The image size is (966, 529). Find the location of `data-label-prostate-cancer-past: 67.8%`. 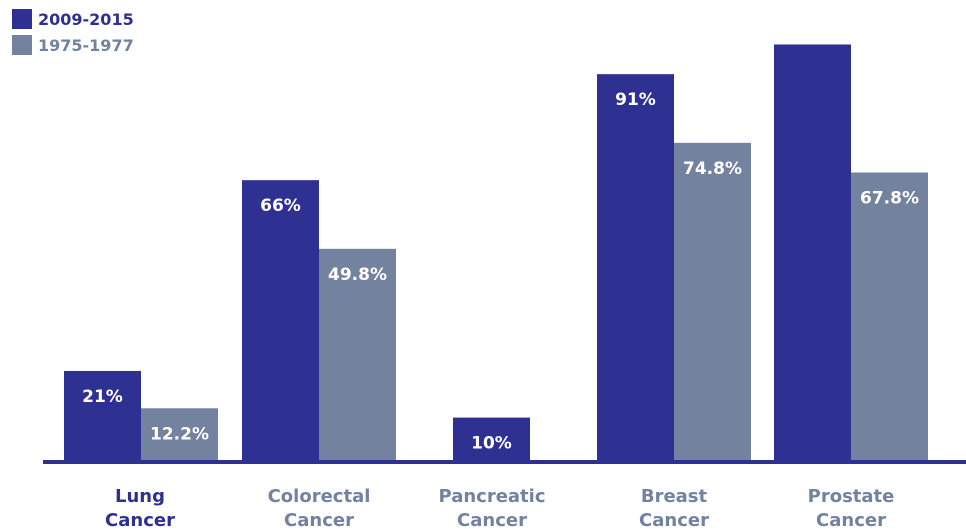

data-label-prostate-cancer-past: 67.8% is located at coordinates (889, 199).